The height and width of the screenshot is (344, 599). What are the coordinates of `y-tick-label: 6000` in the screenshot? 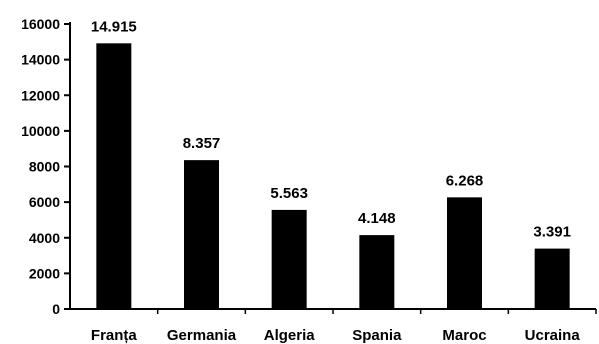 It's located at (44, 202).